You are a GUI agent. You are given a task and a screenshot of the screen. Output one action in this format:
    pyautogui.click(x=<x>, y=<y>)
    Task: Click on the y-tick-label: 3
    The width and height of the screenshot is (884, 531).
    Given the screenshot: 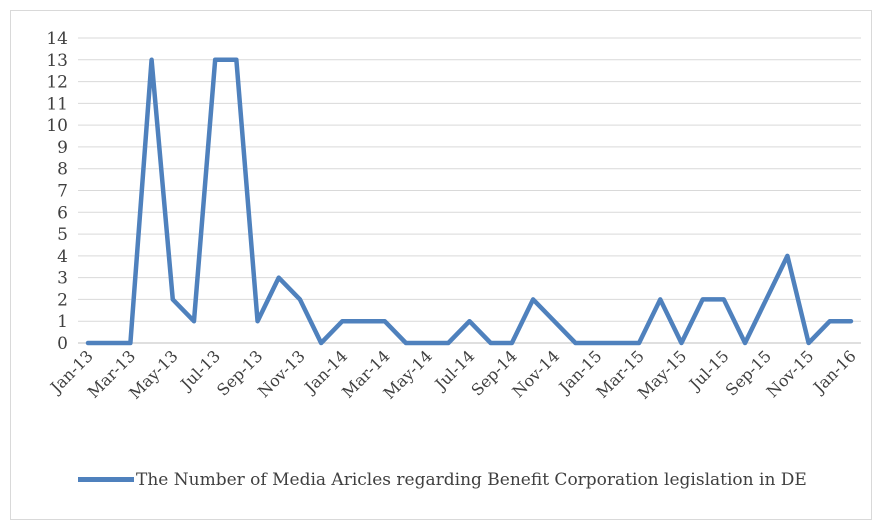 What is the action you would take?
    pyautogui.click(x=62, y=279)
    